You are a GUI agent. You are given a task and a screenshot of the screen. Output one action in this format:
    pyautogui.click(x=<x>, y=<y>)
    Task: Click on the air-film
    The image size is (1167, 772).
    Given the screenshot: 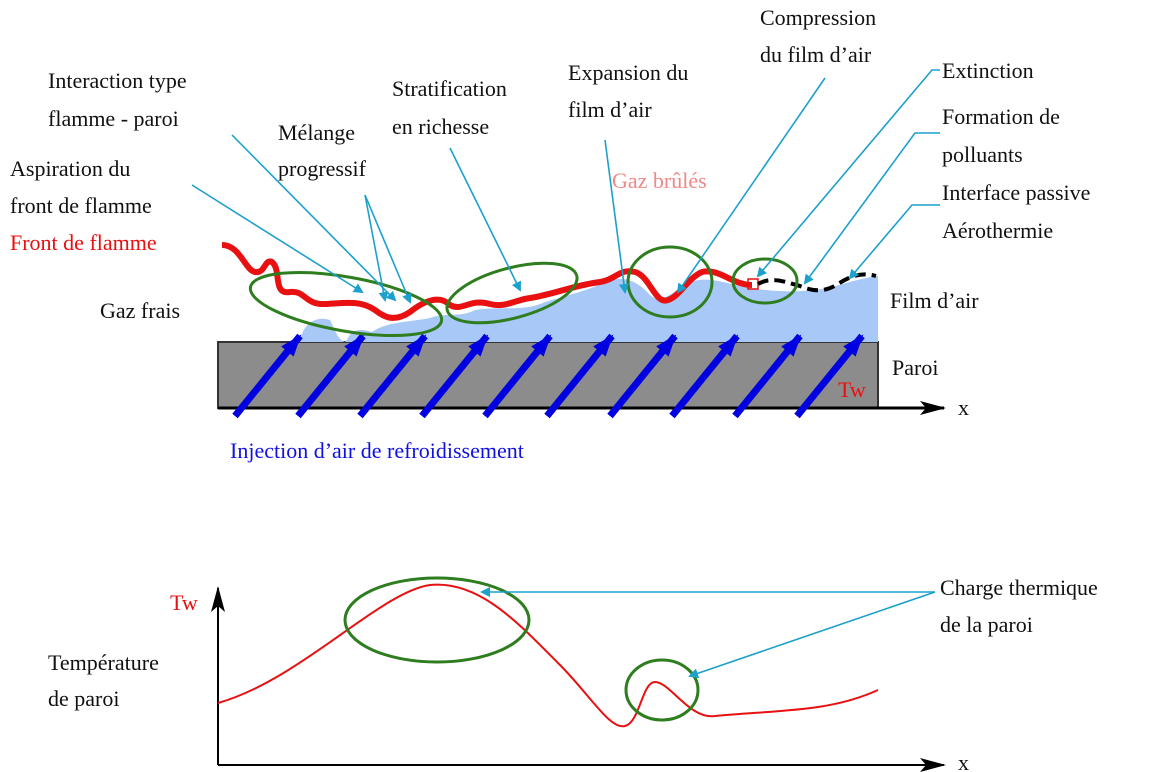 What is the action you would take?
    pyautogui.click(x=589, y=309)
    